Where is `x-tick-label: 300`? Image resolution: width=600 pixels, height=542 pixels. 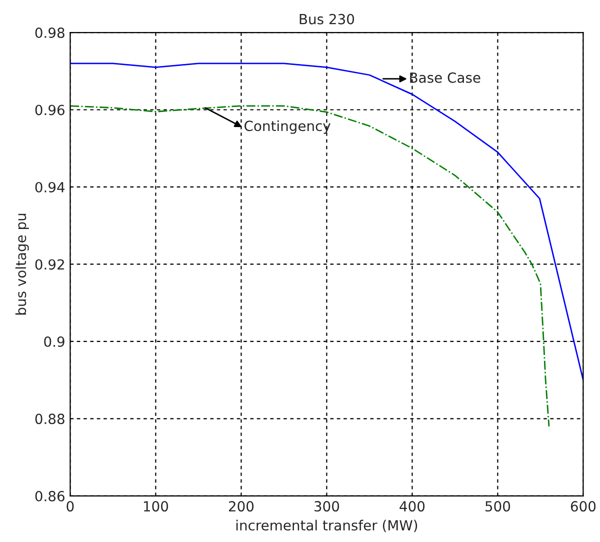 x-tick-label: 300 is located at coordinates (327, 506).